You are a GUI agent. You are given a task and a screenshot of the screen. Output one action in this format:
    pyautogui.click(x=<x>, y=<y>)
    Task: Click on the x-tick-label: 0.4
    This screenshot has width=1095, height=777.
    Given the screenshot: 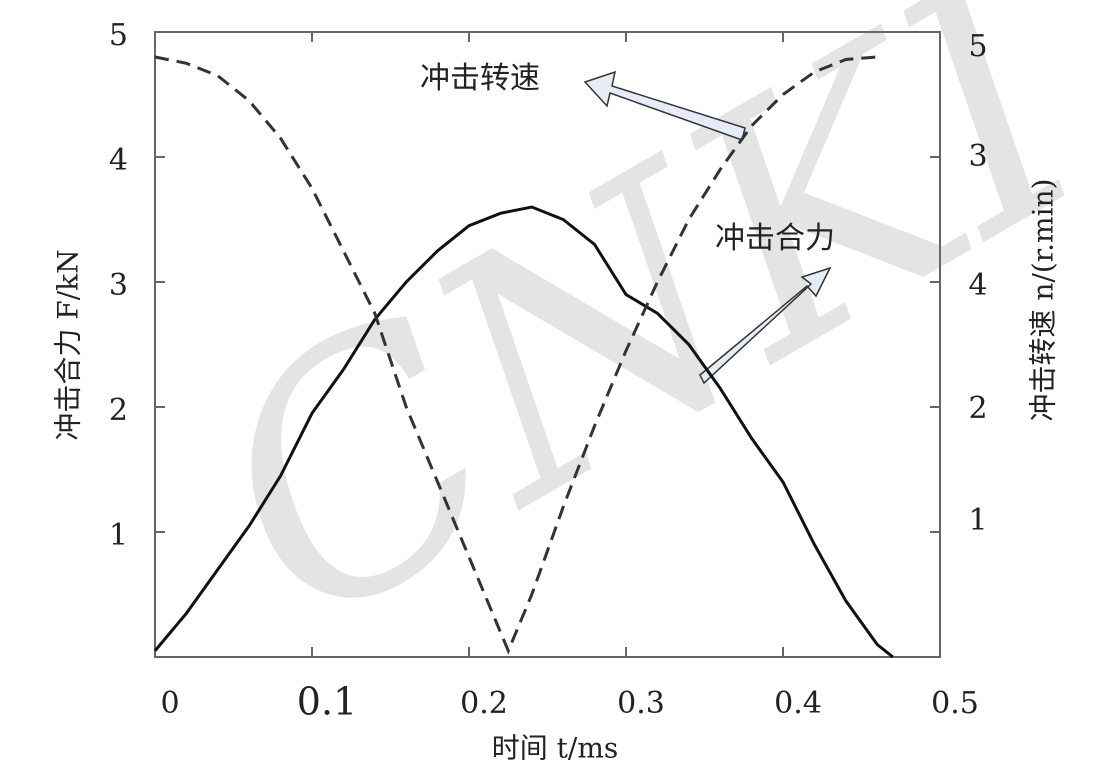 What is the action you would take?
    pyautogui.click(x=798, y=703)
    